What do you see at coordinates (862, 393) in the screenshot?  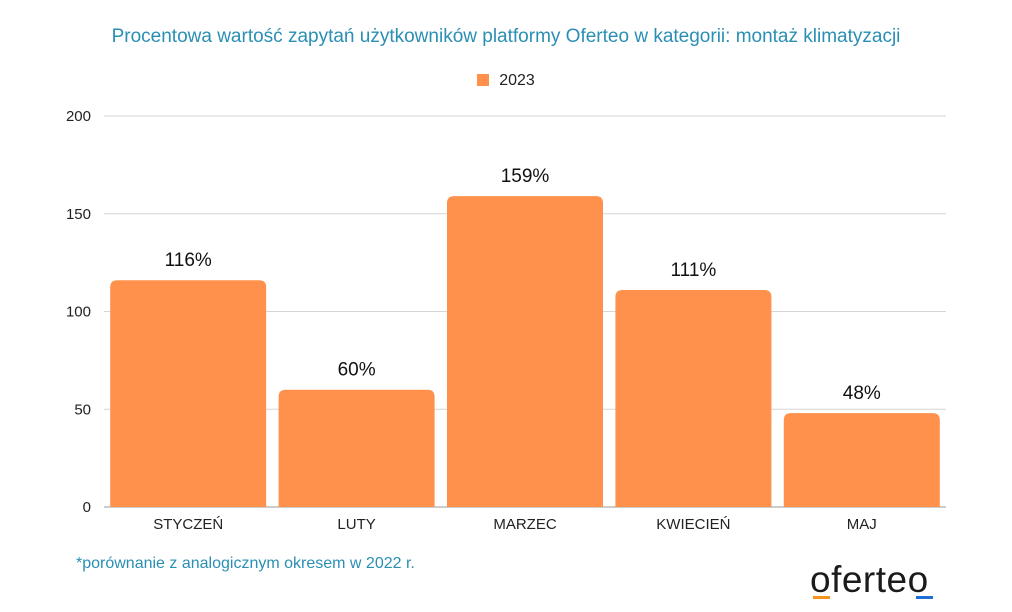 I see `data-label: 48%` at bounding box center [862, 393].